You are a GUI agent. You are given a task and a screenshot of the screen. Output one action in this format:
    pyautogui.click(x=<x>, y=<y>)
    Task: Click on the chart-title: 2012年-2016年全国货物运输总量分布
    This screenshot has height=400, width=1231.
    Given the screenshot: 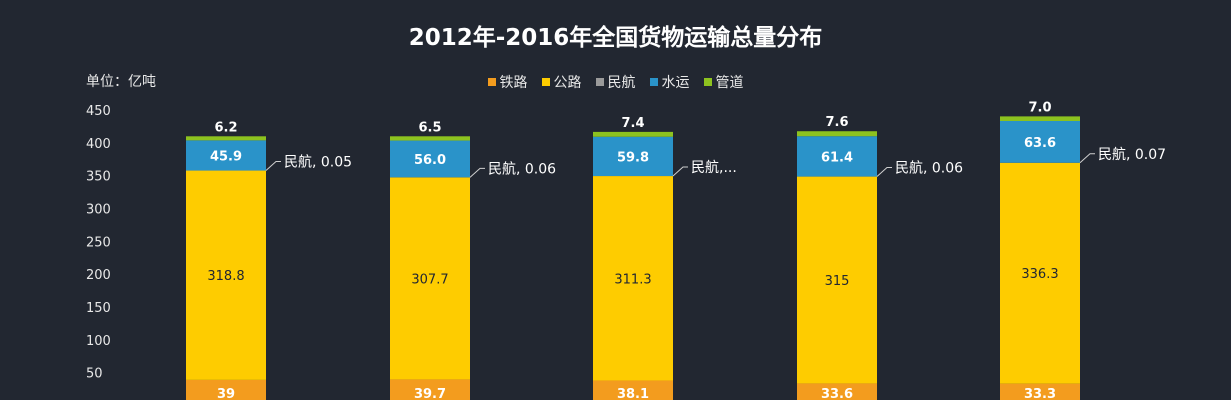 What is the action you would take?
    pyautogui.click(x=615, y=38)
    